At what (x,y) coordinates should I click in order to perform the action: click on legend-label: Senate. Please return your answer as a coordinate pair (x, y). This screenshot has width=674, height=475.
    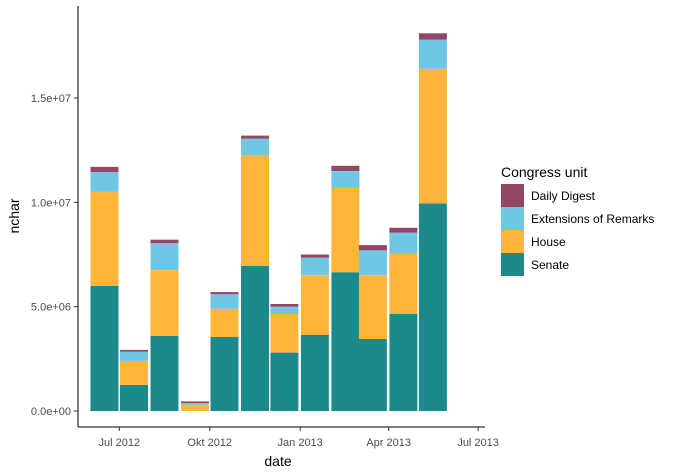
    Looking at the image, I should click on (550, 265).